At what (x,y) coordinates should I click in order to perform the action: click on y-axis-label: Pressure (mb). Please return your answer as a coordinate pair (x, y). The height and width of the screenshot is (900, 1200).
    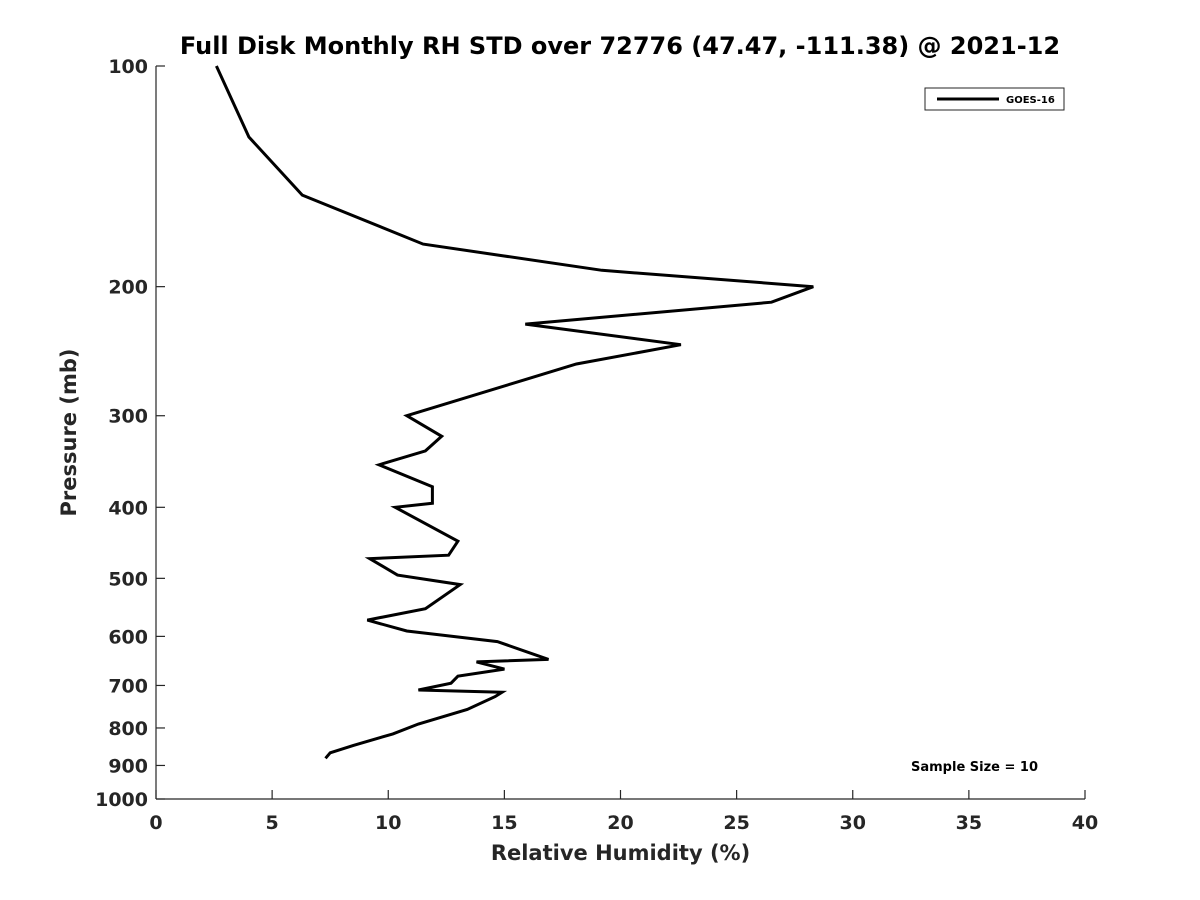
    Looking at the image, I should click on (69, 433).